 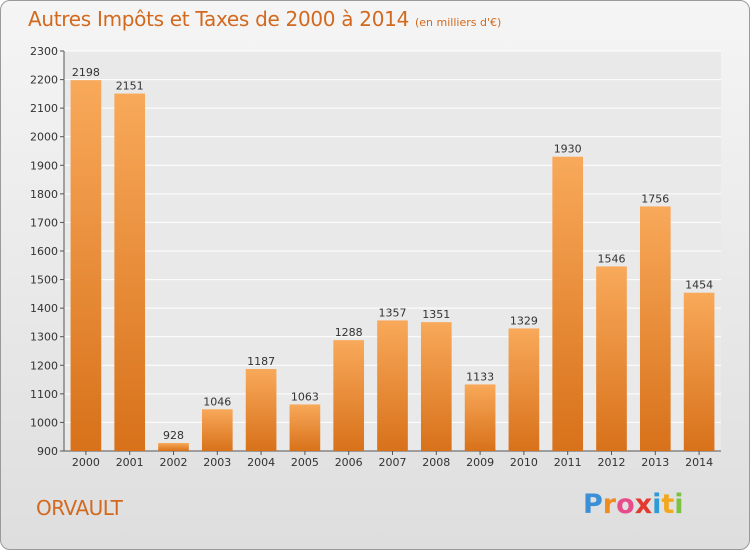 I want to click on y-tick-label: 1000, so click(x=44, y=422).